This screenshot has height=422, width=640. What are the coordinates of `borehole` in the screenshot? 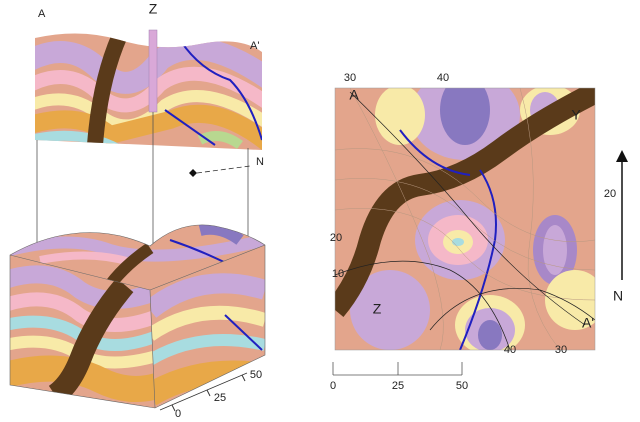 It's located at (153, 71).